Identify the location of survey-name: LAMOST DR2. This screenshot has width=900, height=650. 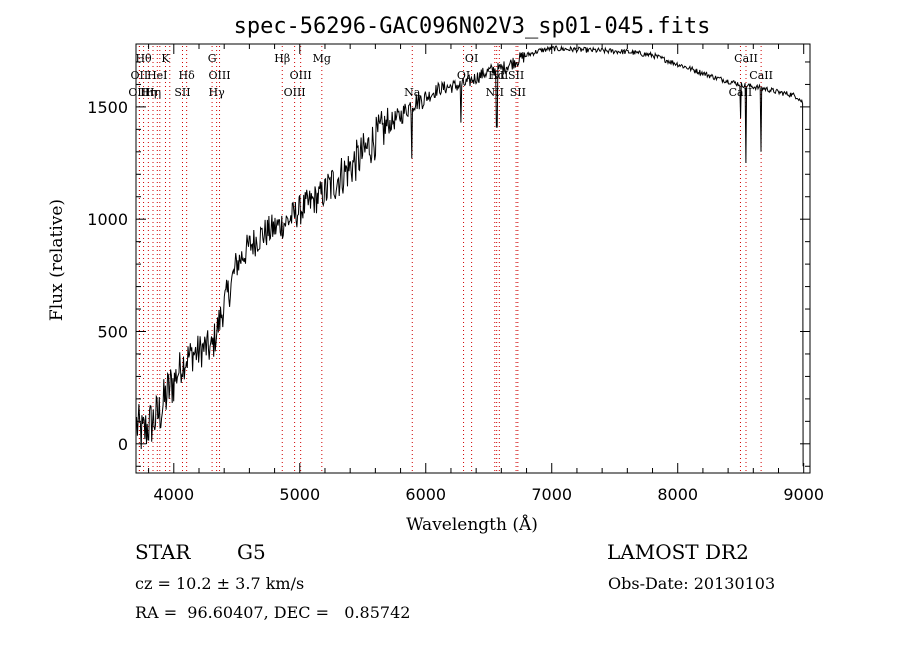
(678, 552).